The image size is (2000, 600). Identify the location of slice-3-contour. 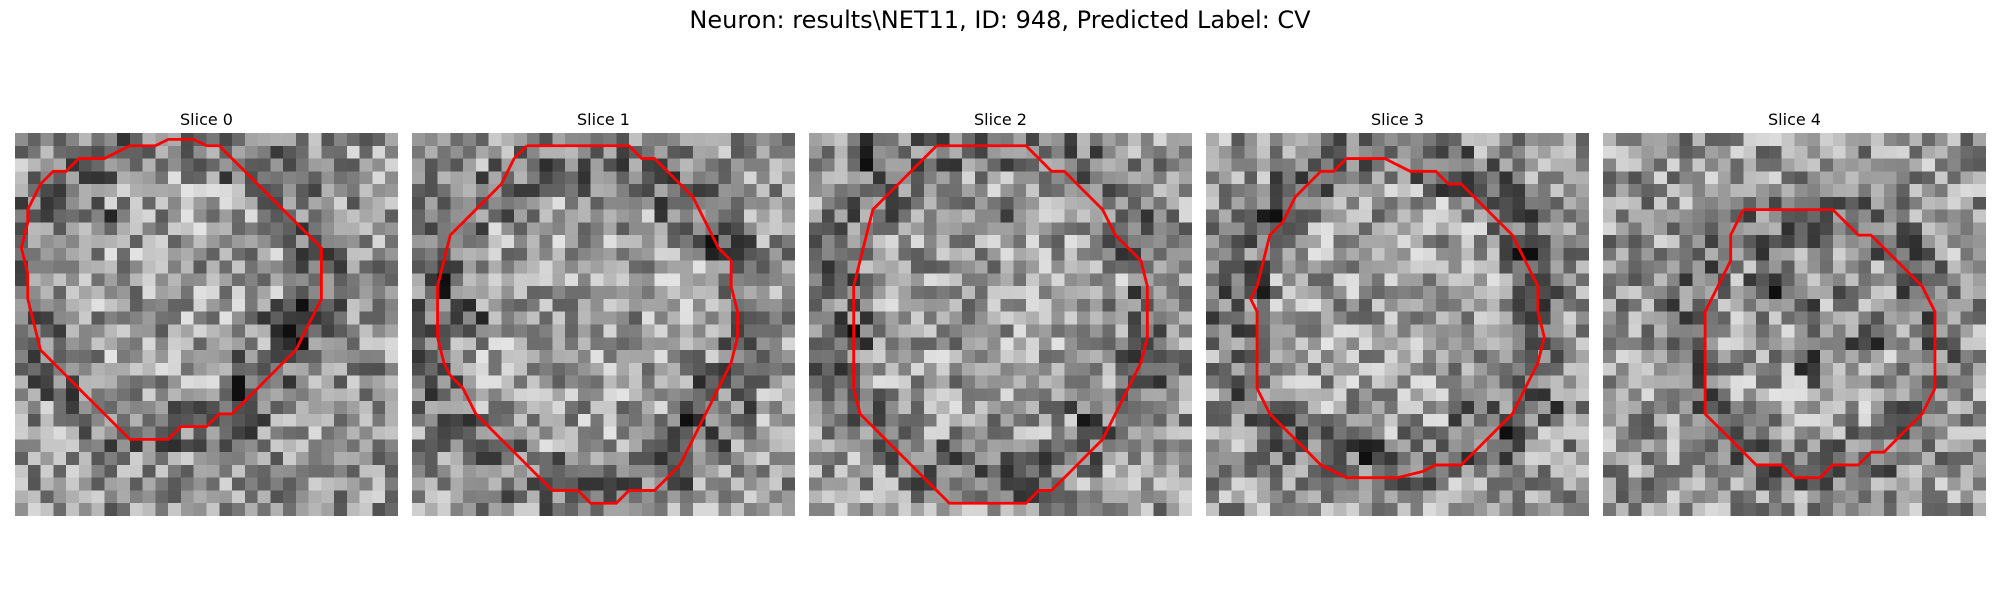
(1397, 318).